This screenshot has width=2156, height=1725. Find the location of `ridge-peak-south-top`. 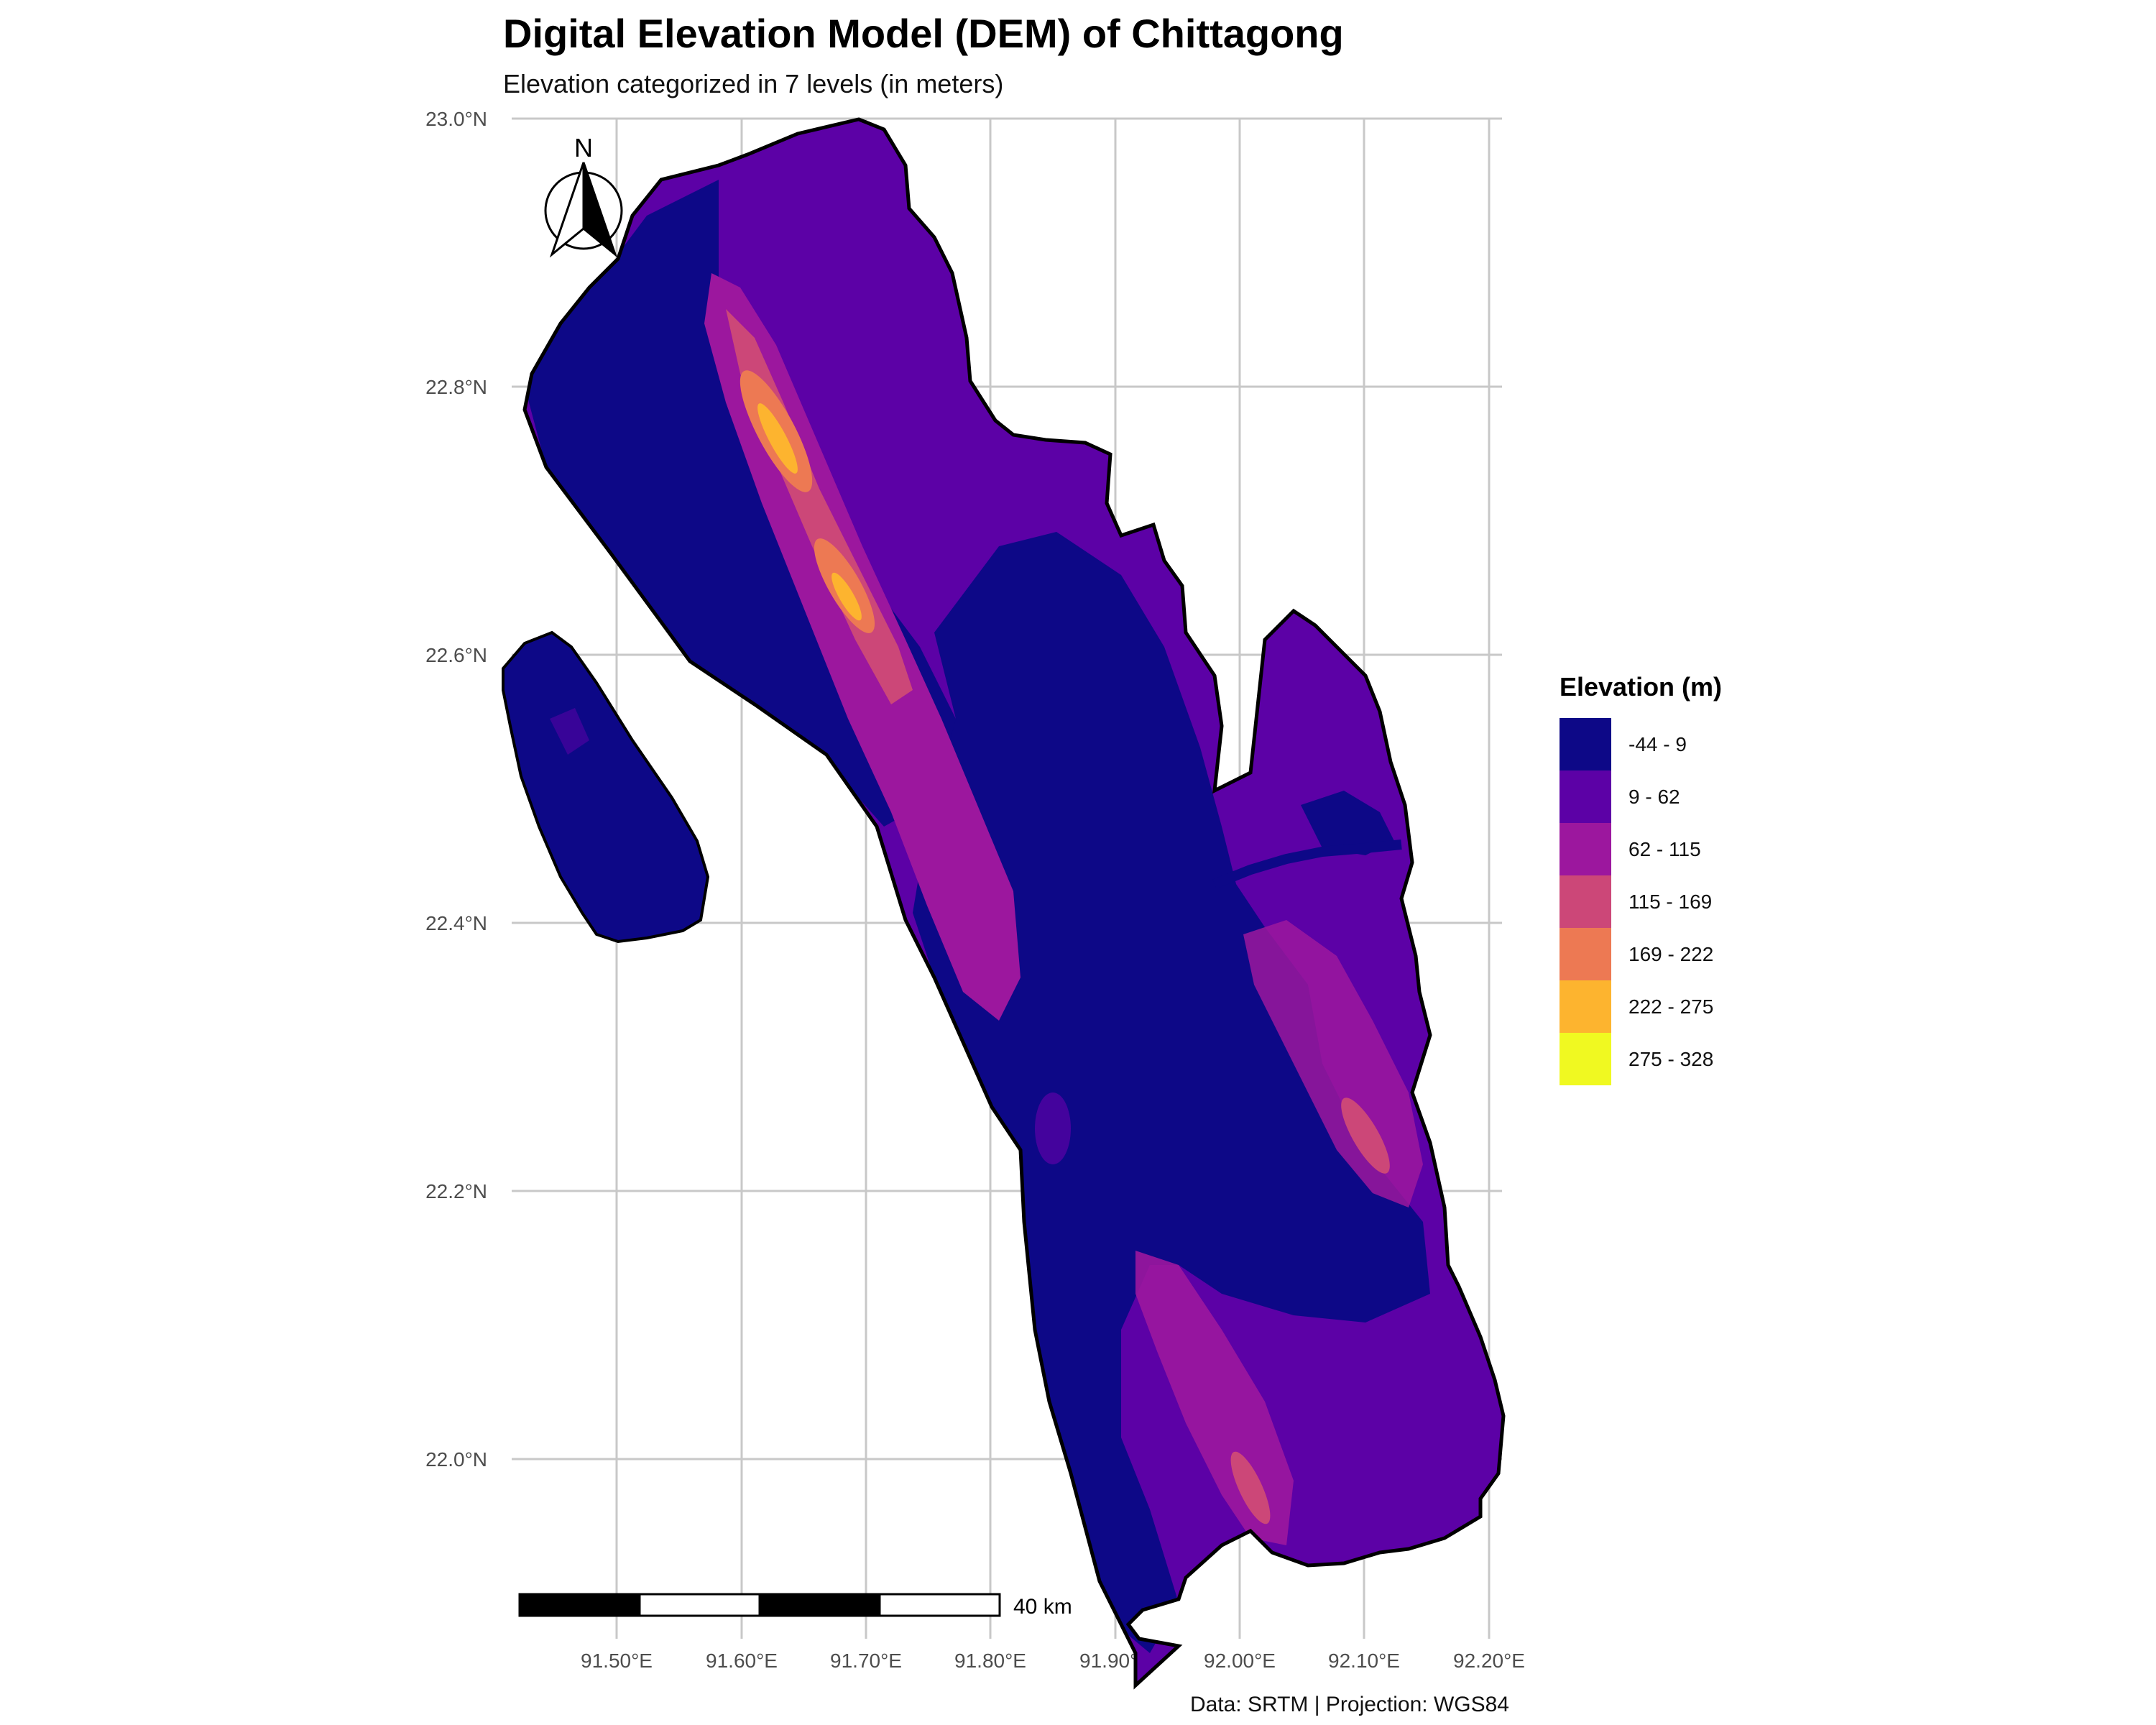

ridge-peak-south-top is located at coordinates (847, 596).